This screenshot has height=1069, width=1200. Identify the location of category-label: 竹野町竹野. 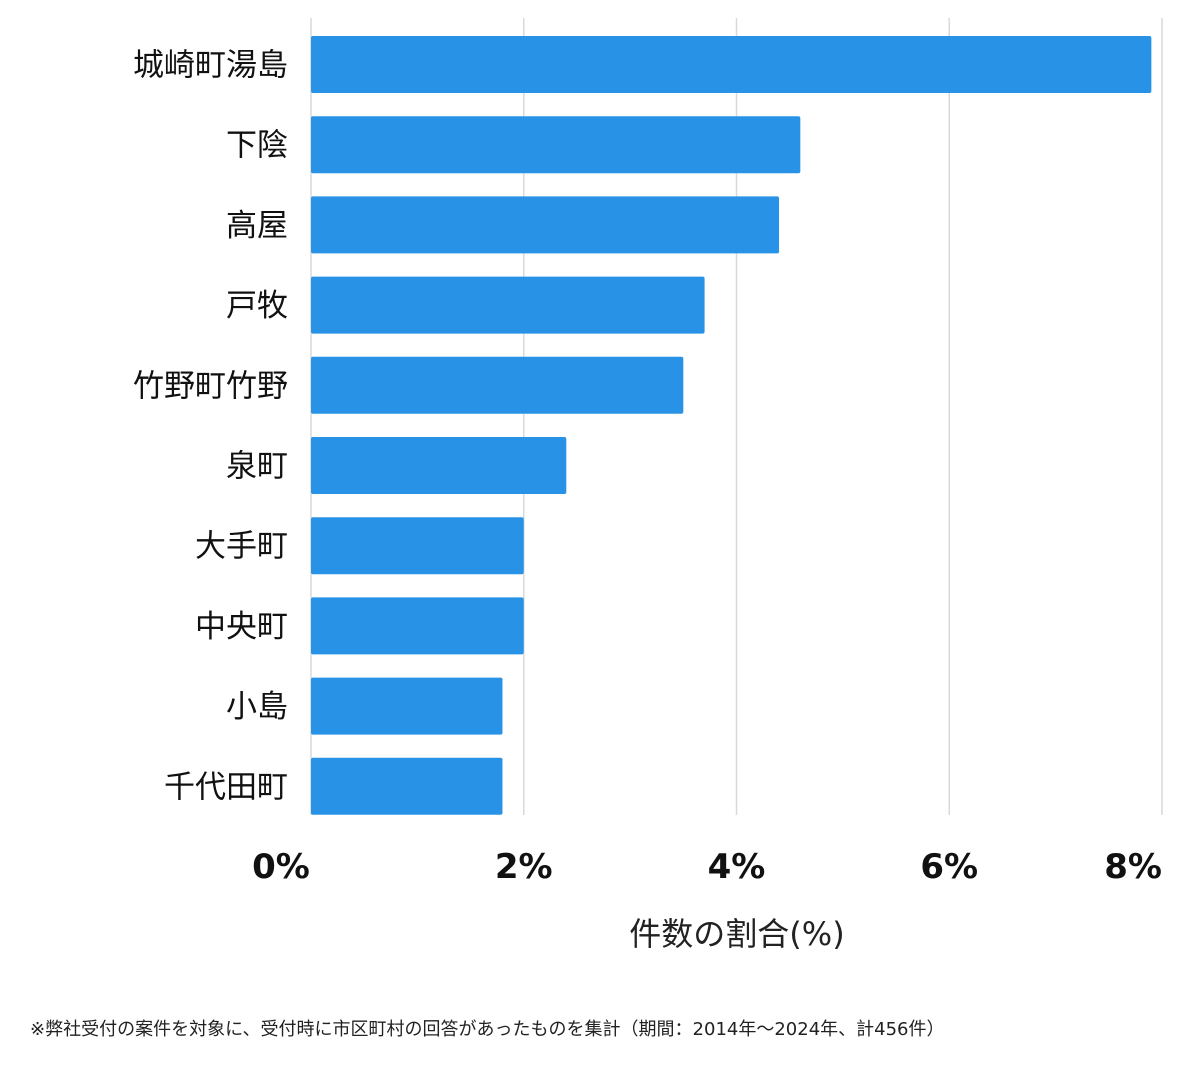
(210, 386).